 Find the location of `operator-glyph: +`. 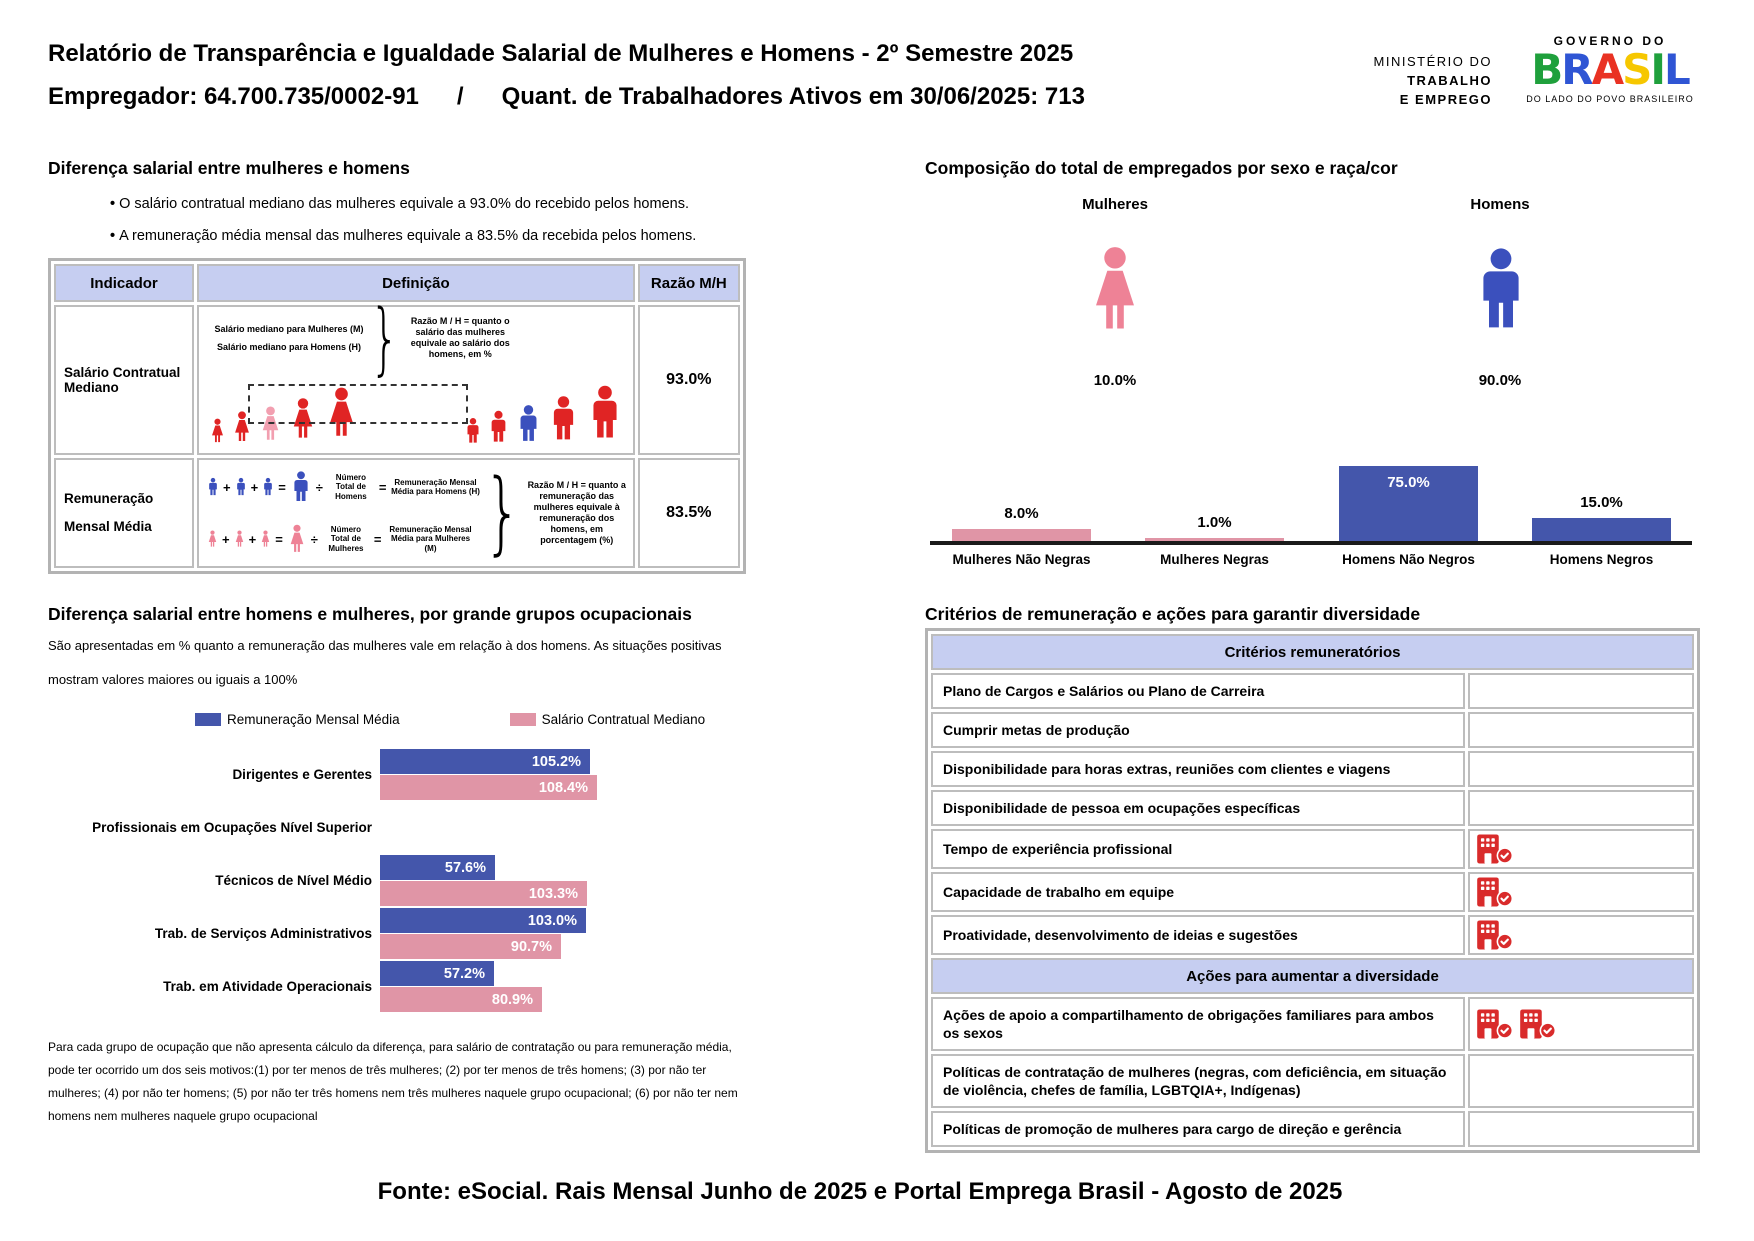

operator-glyph: + is located at coordinates (226, 539).